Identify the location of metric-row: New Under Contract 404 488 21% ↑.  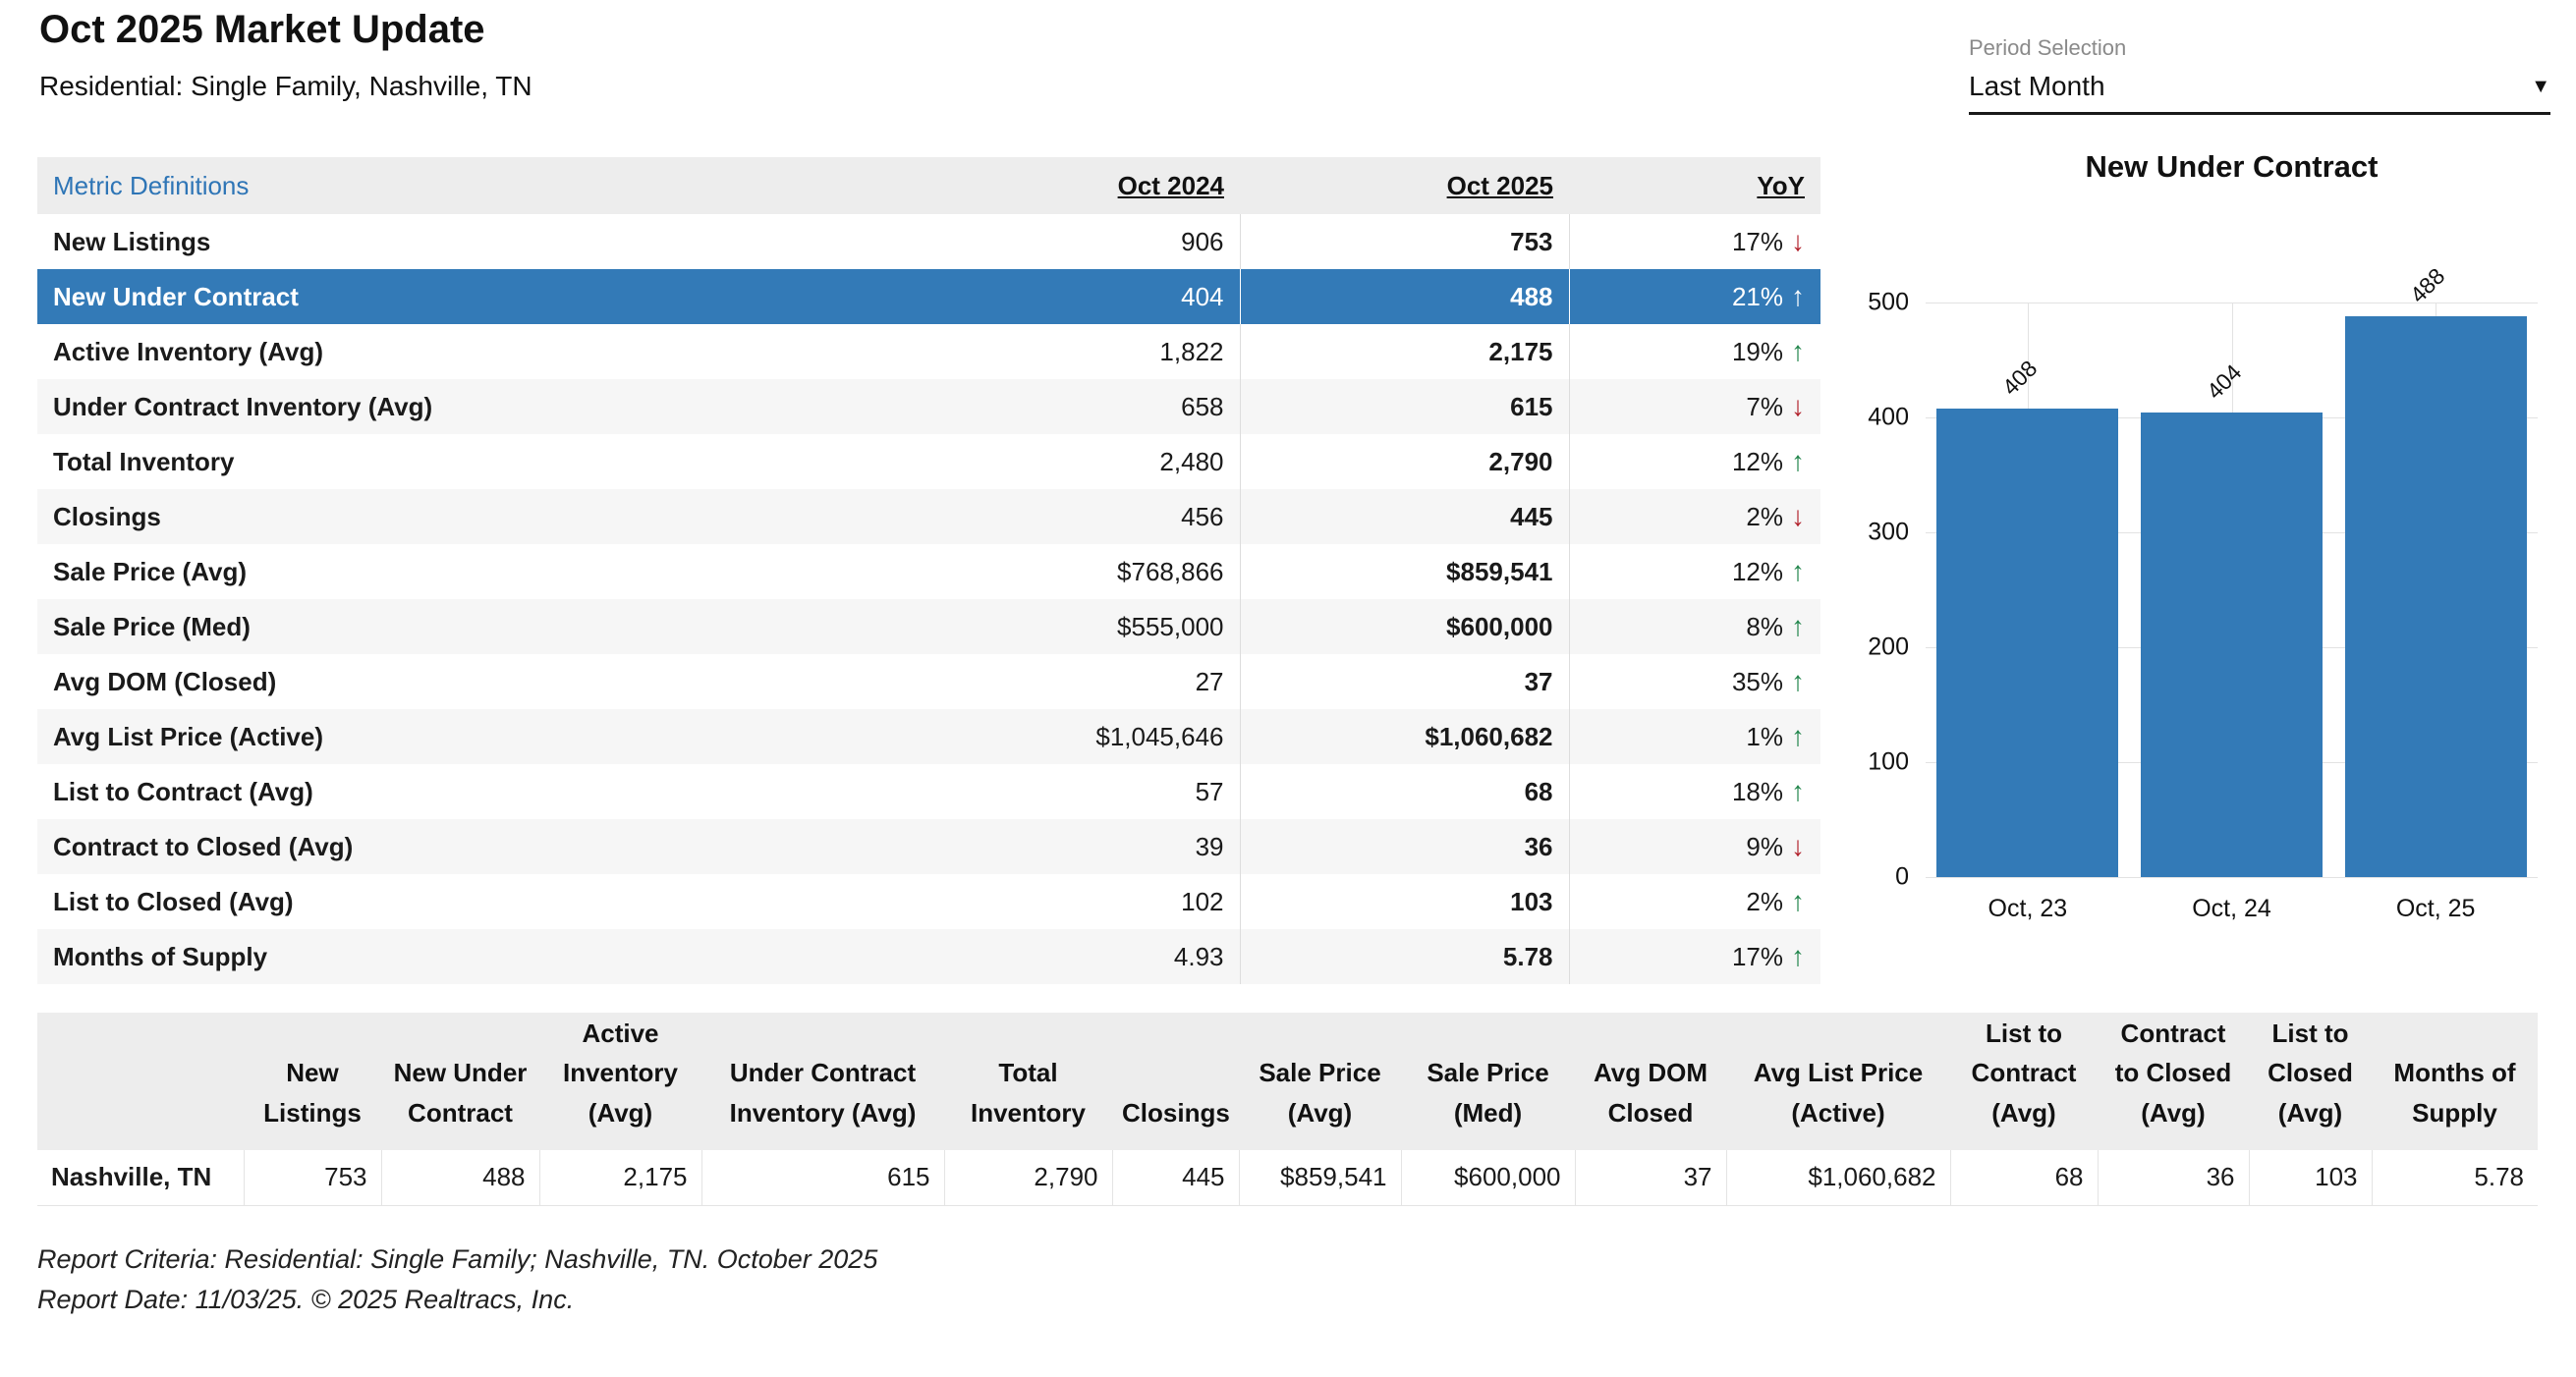
(928, 296).